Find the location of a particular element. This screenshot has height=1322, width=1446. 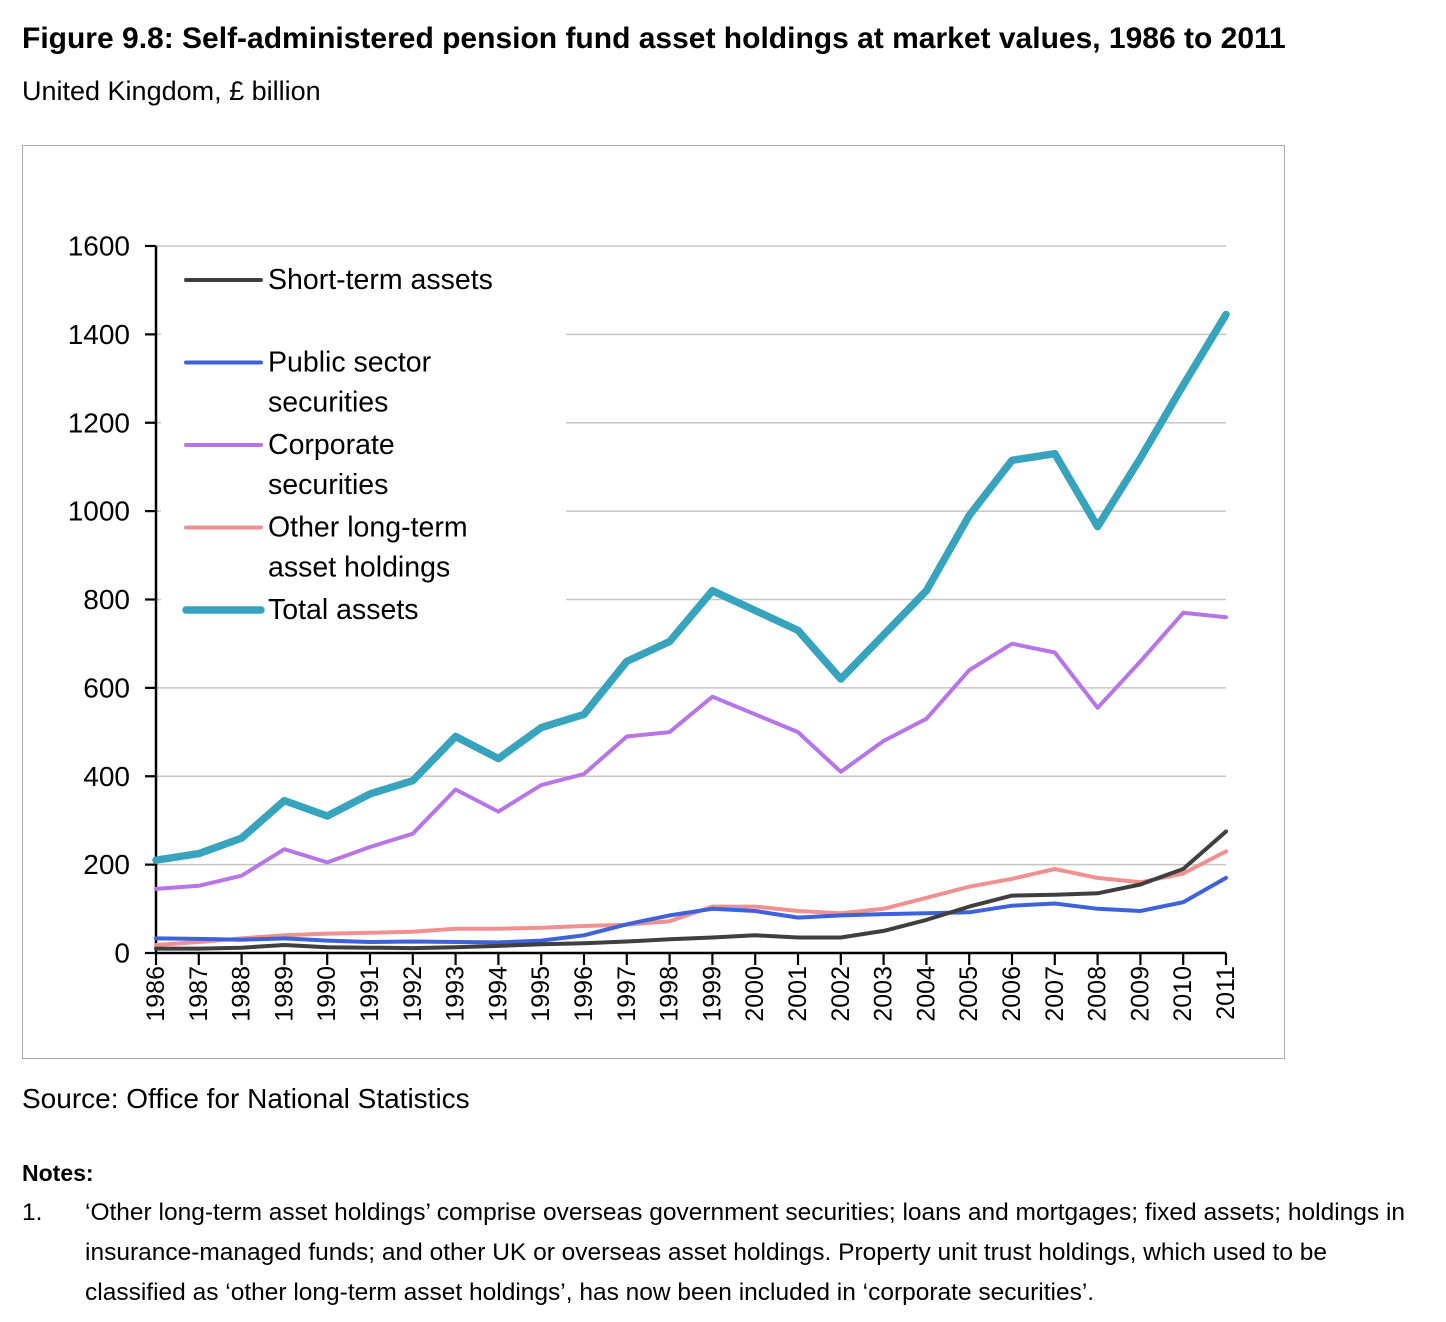

series-line-short-term-assets is located at coordinates (691, 890).